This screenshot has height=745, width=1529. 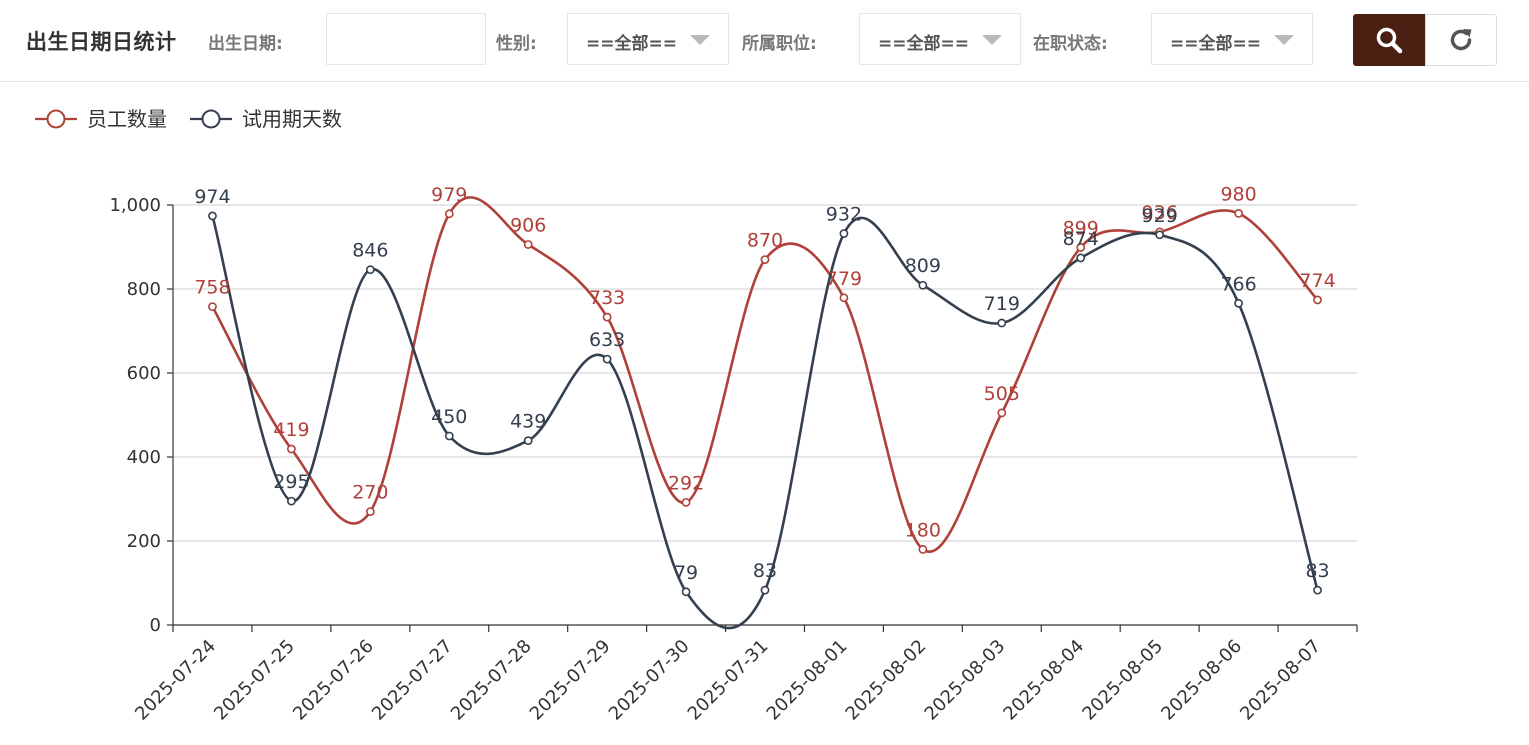 What do you see at coordinates (1002, 304) in the screenshot?
I see `data-label: 719` at bounding box center [1002, 304].